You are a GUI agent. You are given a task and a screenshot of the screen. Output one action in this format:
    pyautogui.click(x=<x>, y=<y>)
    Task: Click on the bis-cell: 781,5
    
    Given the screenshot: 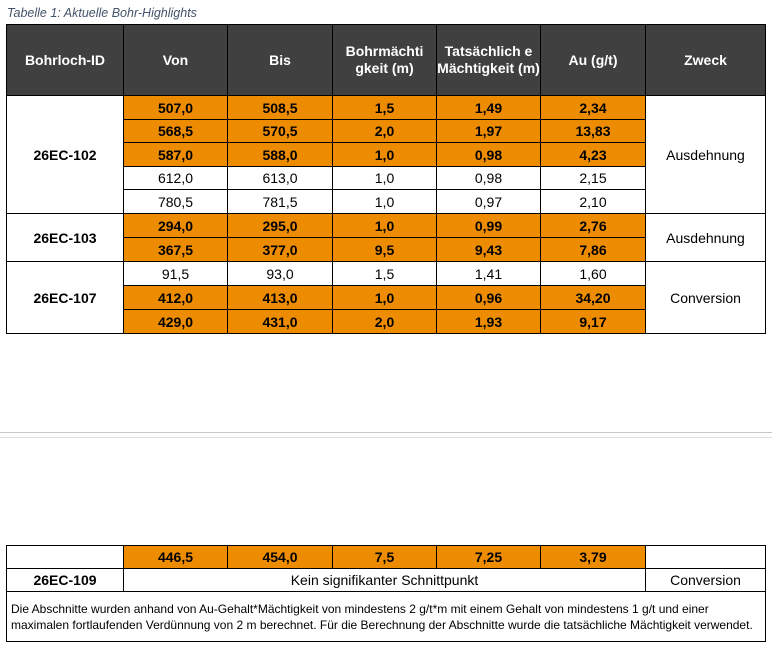 What is the action you would take?
    pyautogui.click(x=280, y=201)
    